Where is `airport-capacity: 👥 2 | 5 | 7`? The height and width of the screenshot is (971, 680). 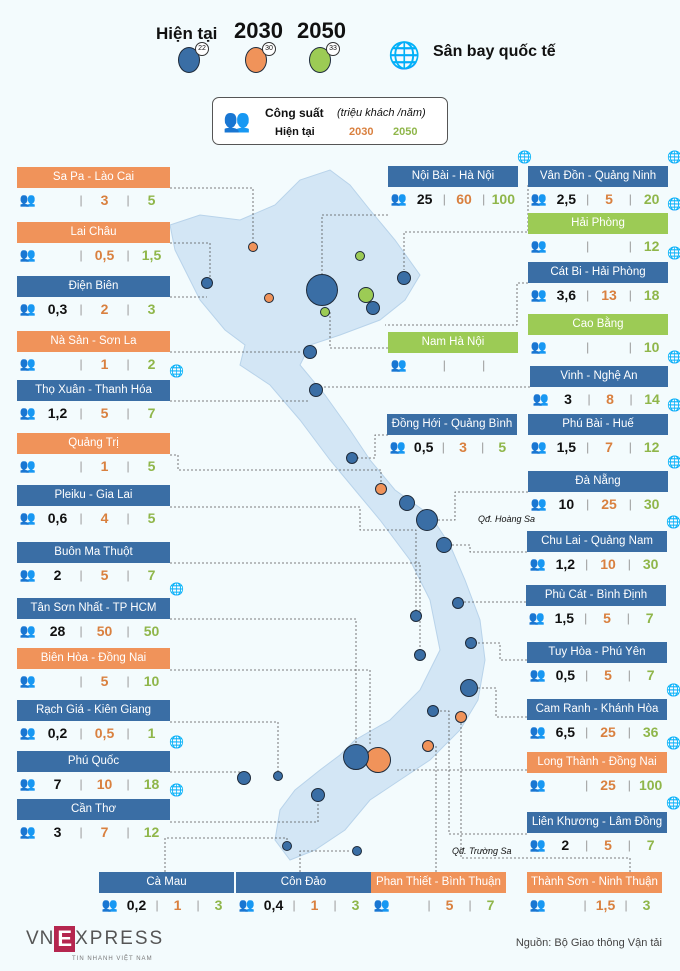
airport-capacity: 👥 2 | 5 | 7 is located at coordinates (93, 575).